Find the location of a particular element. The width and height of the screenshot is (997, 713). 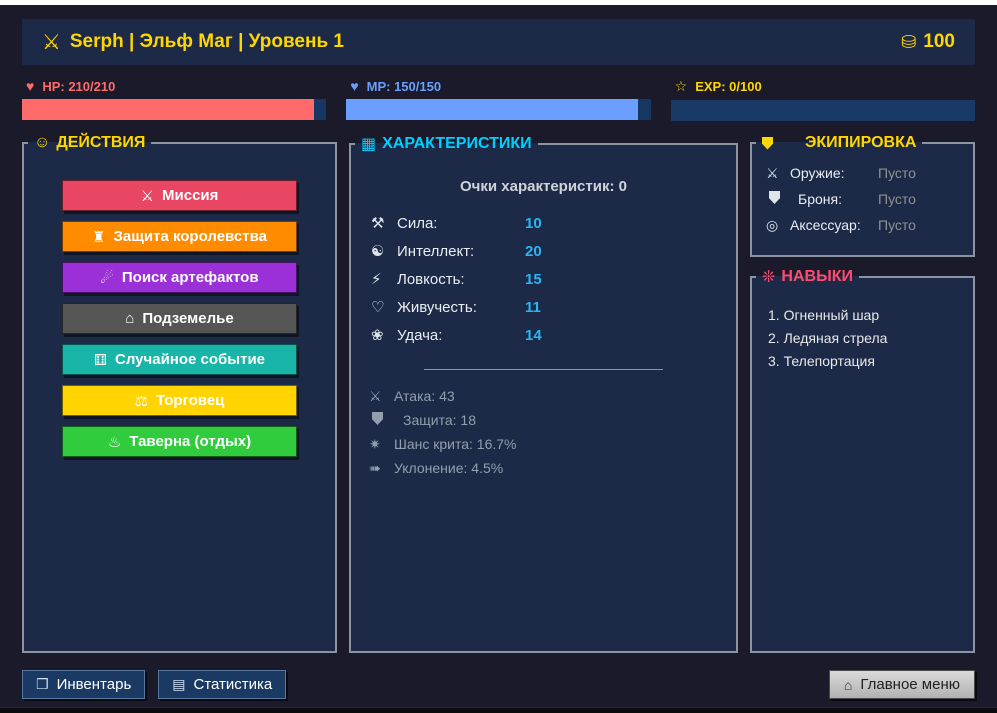

intellect-value: 20 is located at coordinates (533, 251).